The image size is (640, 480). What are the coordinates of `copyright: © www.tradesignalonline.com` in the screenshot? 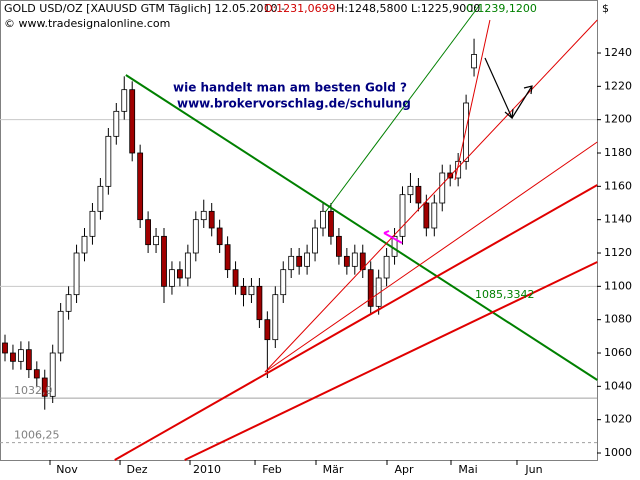 It's located at (87, 23).